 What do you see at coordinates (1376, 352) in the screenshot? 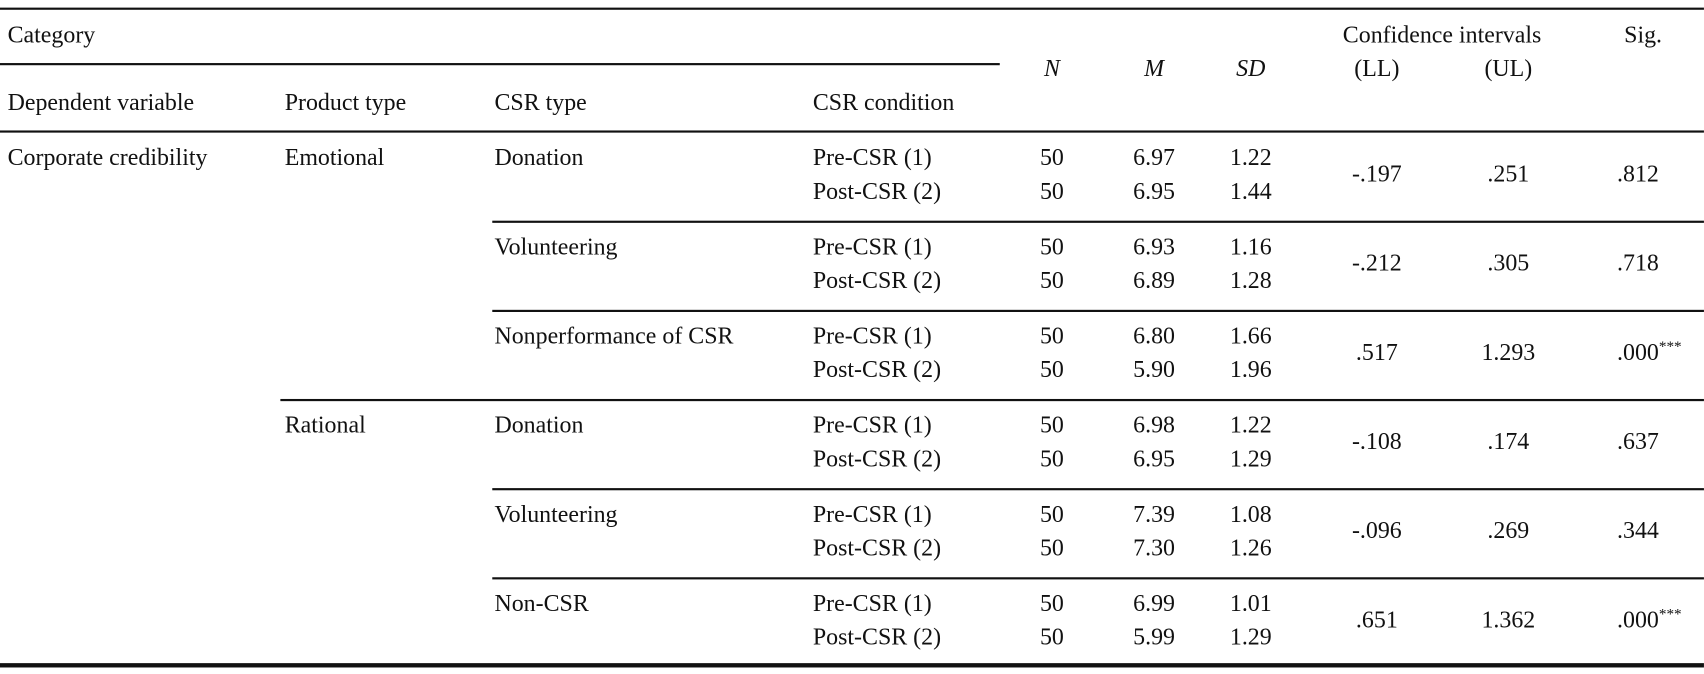
I see `cell: .517` at bounding box center [1376, 352].